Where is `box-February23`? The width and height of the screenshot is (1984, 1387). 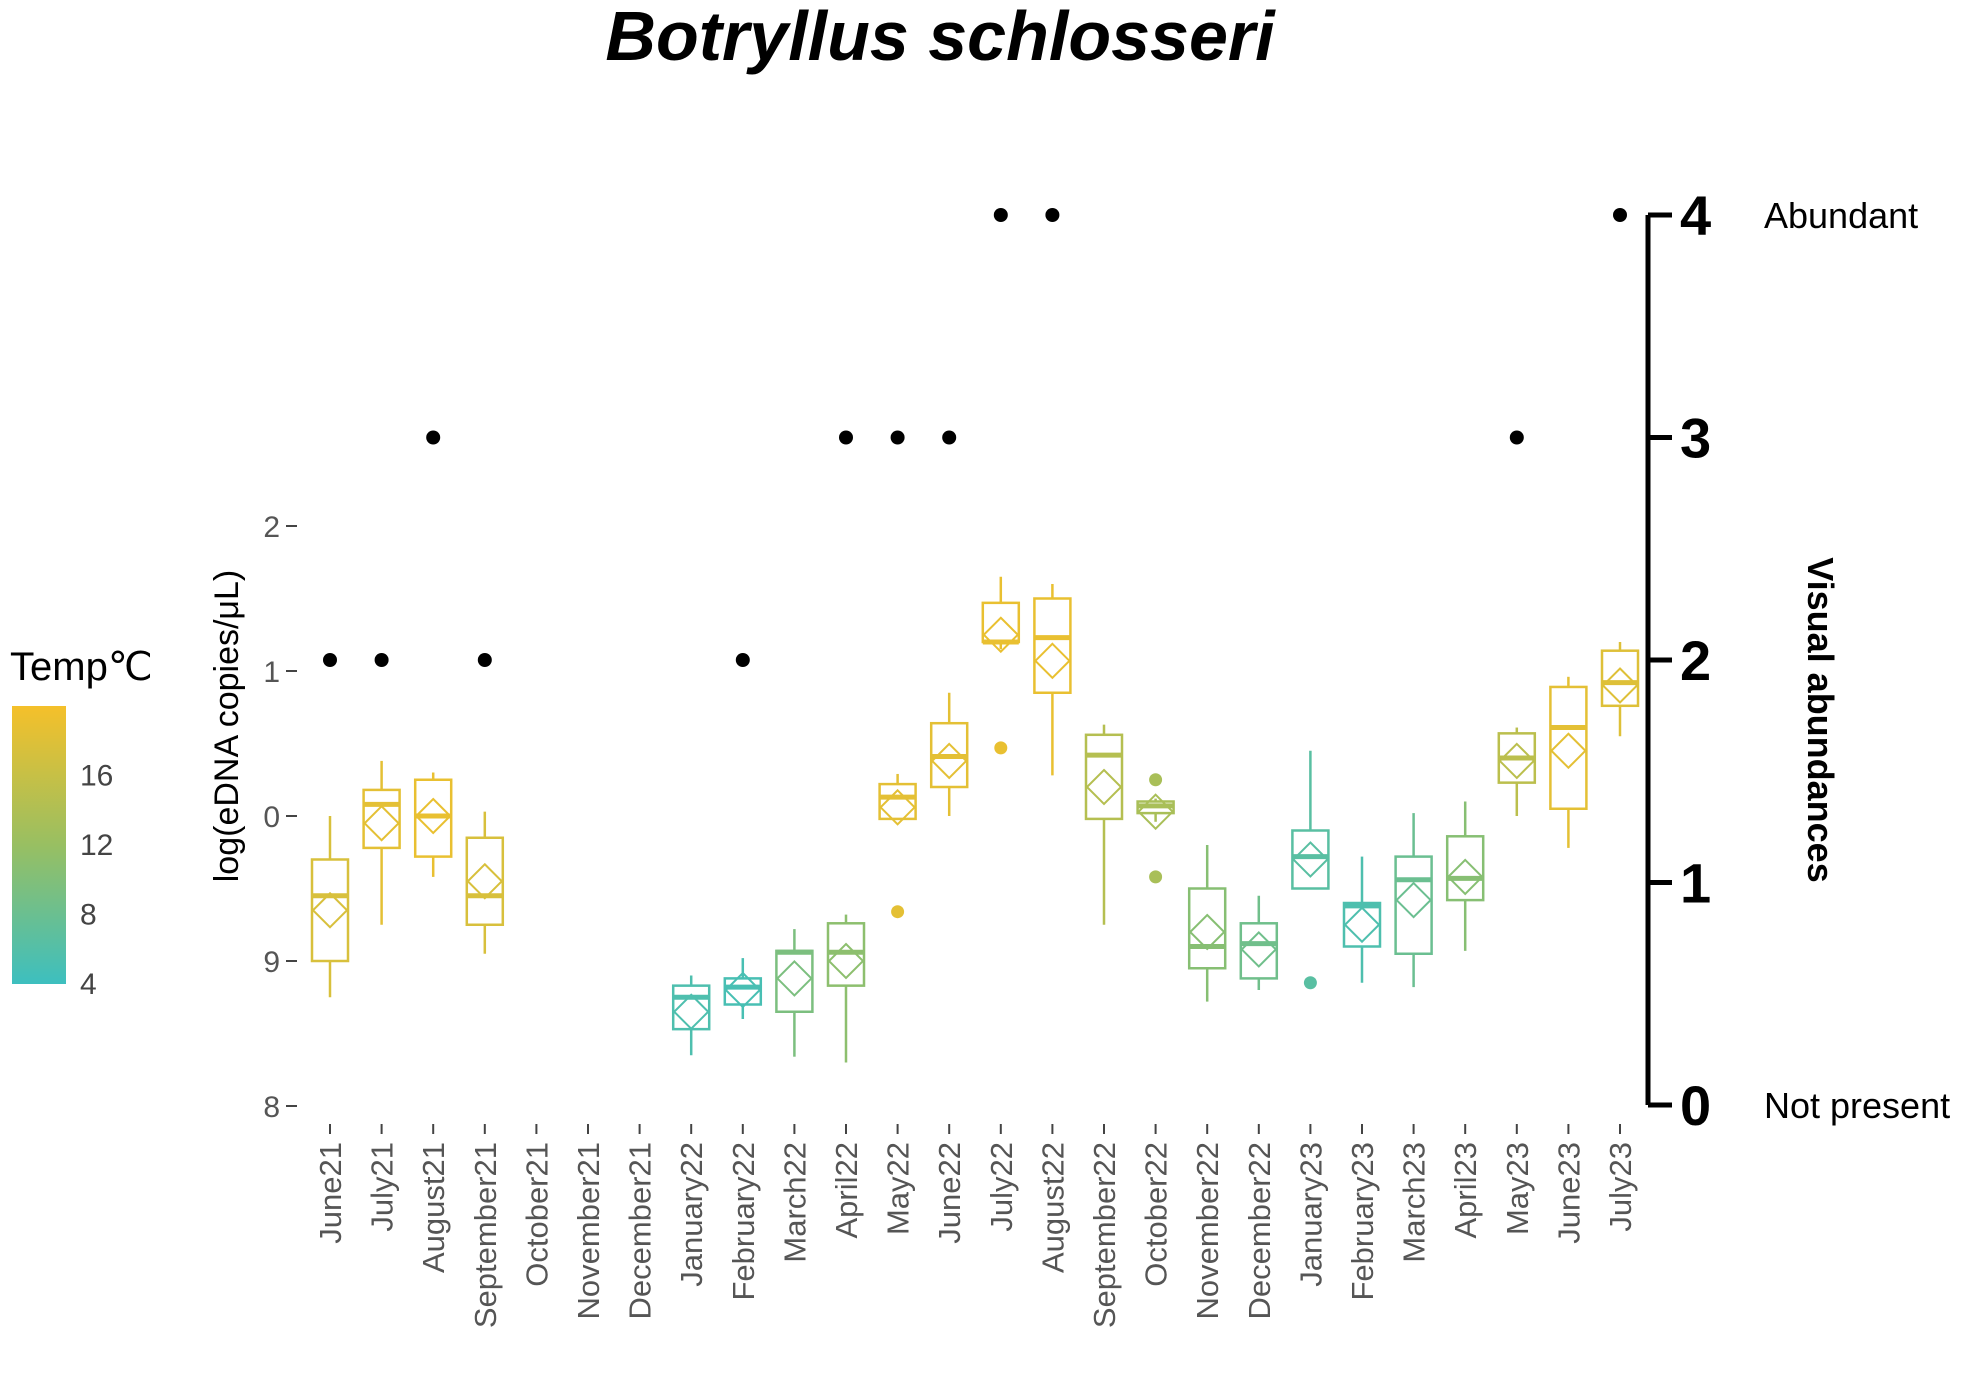
box-February23 is located at coordinates (1362, 919).